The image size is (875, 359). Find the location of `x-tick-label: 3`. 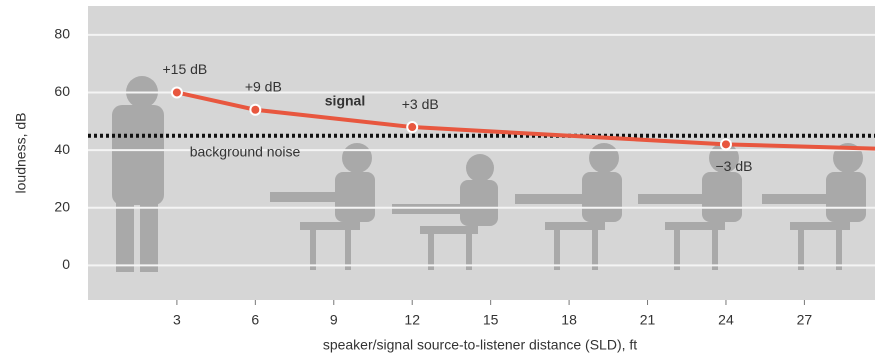

x-tick-label: 3 is located at coordinates (177, 320).